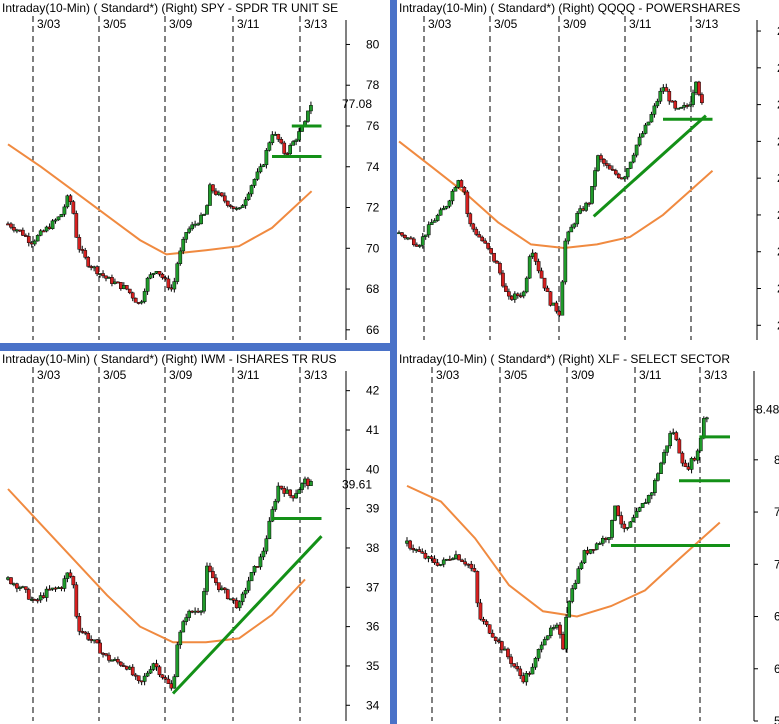 Image resolution: width=779 pixels, height=724 pixels. What do you see at coordinates (357, 485) in the screenshot?
I see `iwm-last-price-label: 39.61` at bounding box center [357, 485].